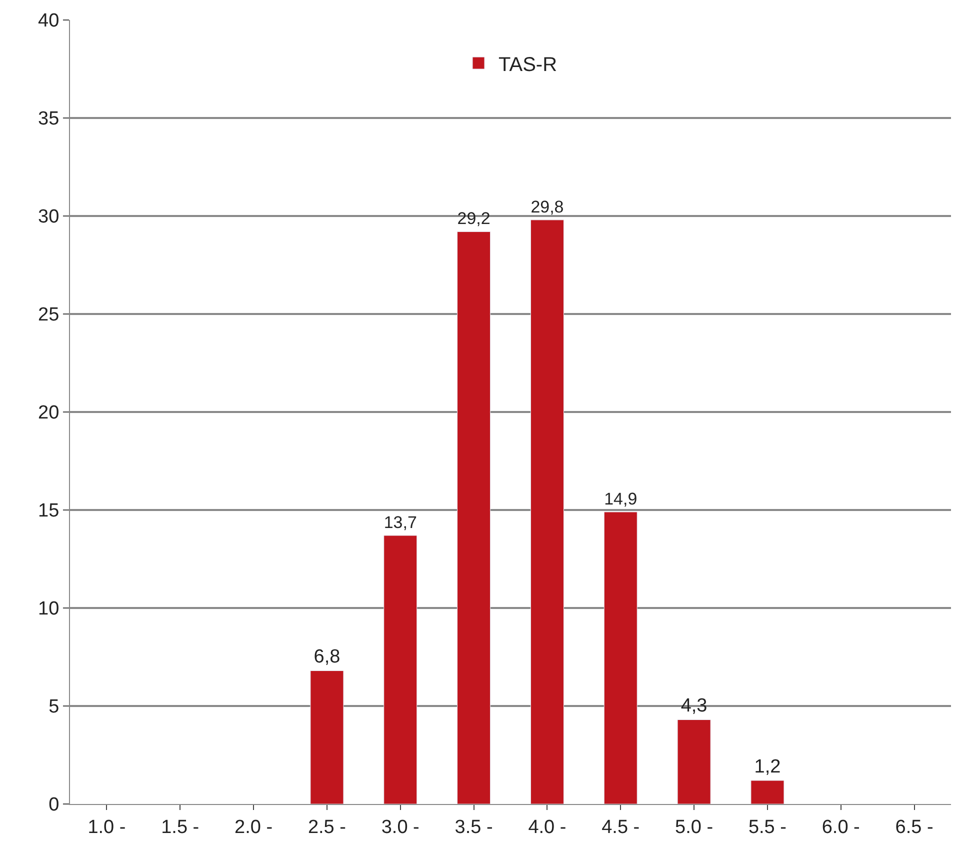  I want to click on y-tick-label: 20, so click(49, 413).